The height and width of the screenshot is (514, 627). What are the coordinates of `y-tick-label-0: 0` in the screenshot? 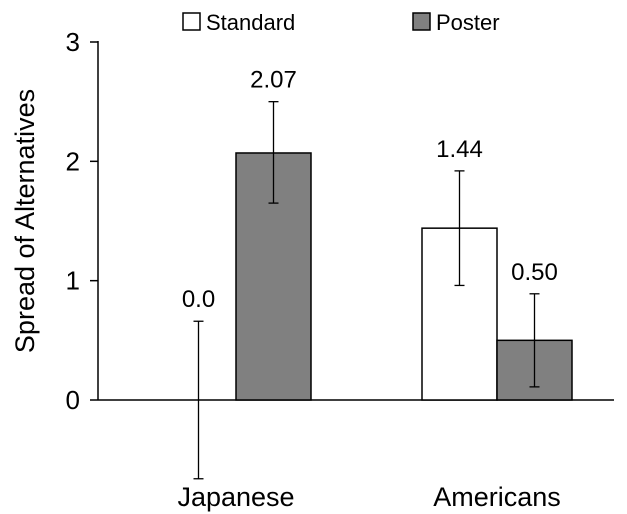 It's located at (73, 400).